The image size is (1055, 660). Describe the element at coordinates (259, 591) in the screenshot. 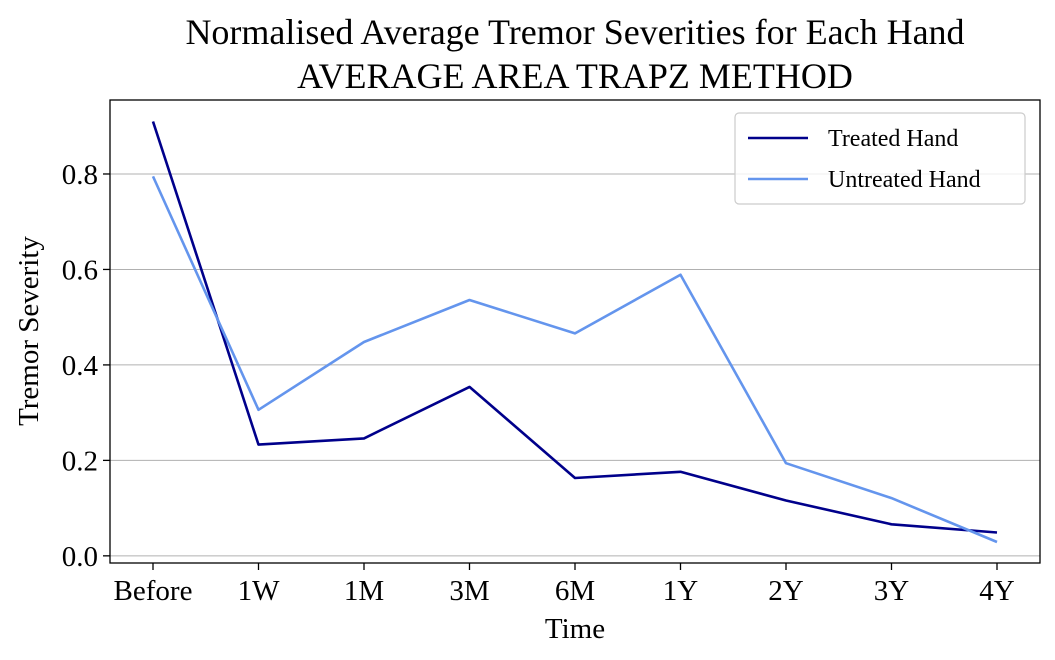

I see `x-tick-label: 1W` at that location.